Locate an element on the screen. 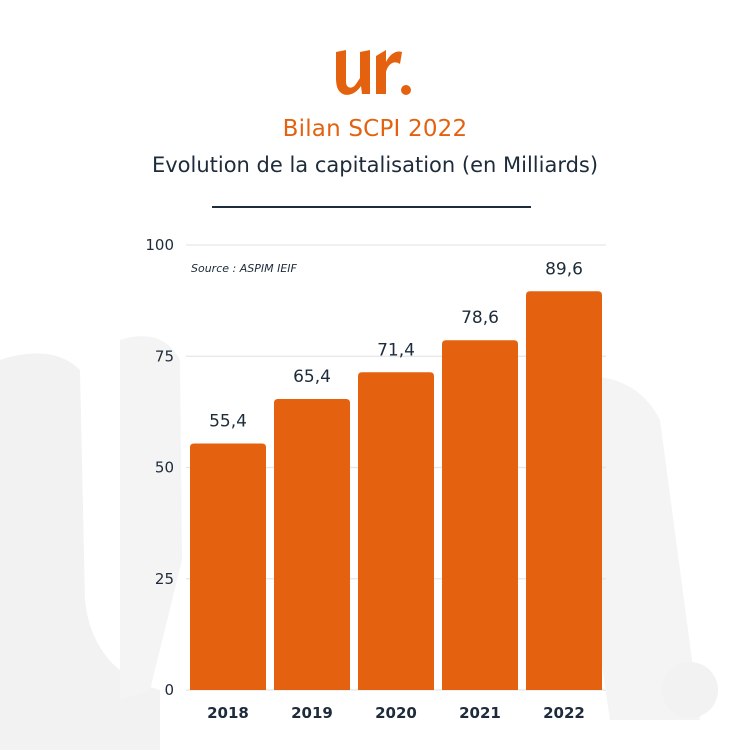 The width and height of the screenshot is (750, 750). bar-value-label: 55,4 is located at coordinates (228, 421).